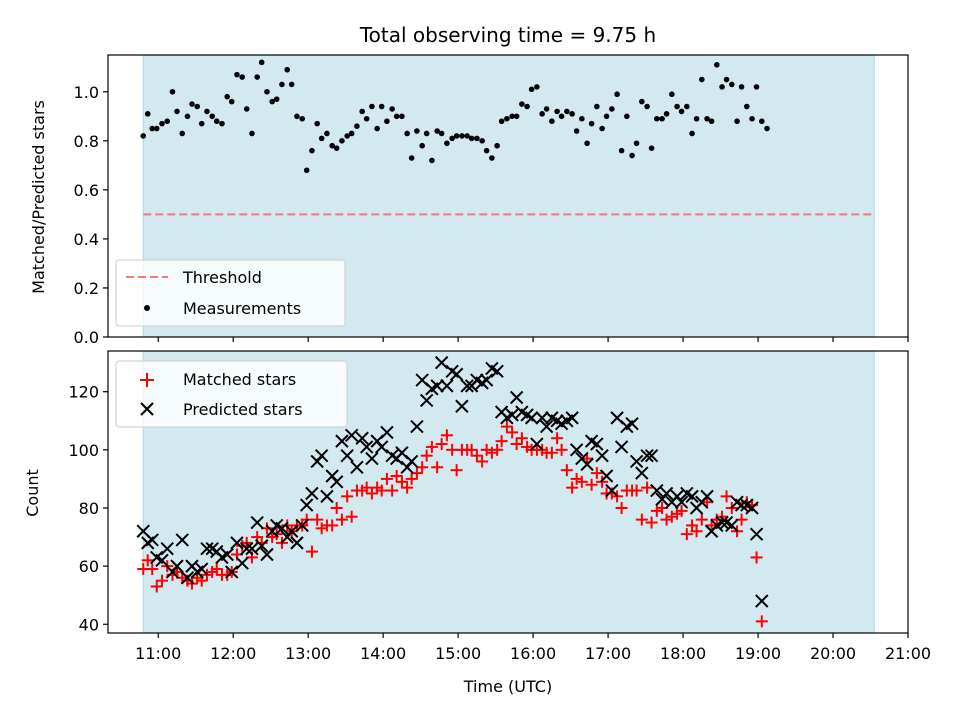 This screenshot has height=720, width=960. I want to click on xtick-label: 13:00, so click(308, 653).